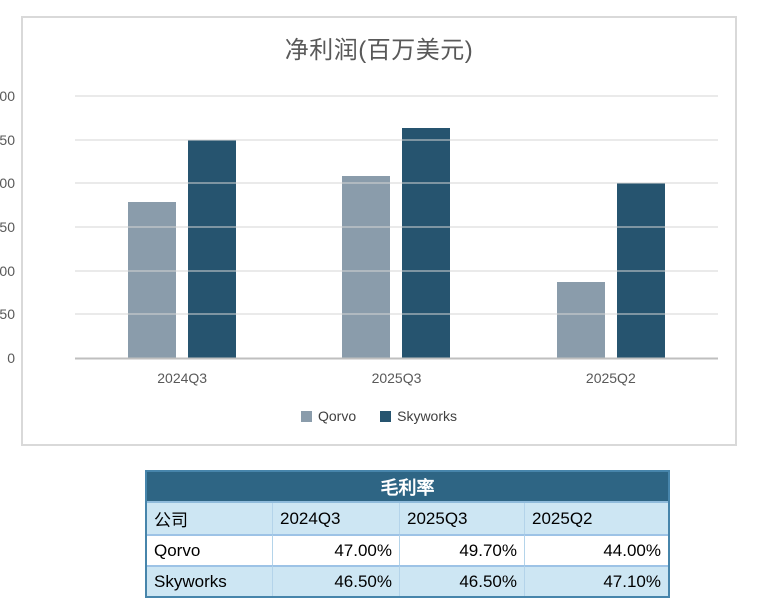 This screenshot has width=772, height=612. What do you see at coordinates (182, 378) in the screenshot?
I see `x-axis-category-label: 2024Q3` at bounding box center [182, 378].